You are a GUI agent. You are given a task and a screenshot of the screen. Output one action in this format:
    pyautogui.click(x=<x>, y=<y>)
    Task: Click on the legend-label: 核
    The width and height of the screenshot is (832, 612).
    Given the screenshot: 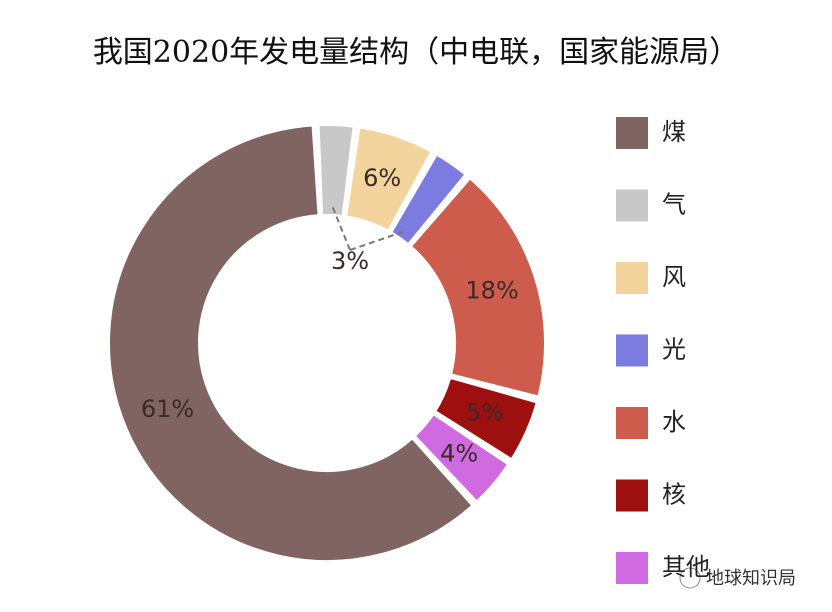 What is the action you would take?
    pyautogui.click(x=674, y=495)
    